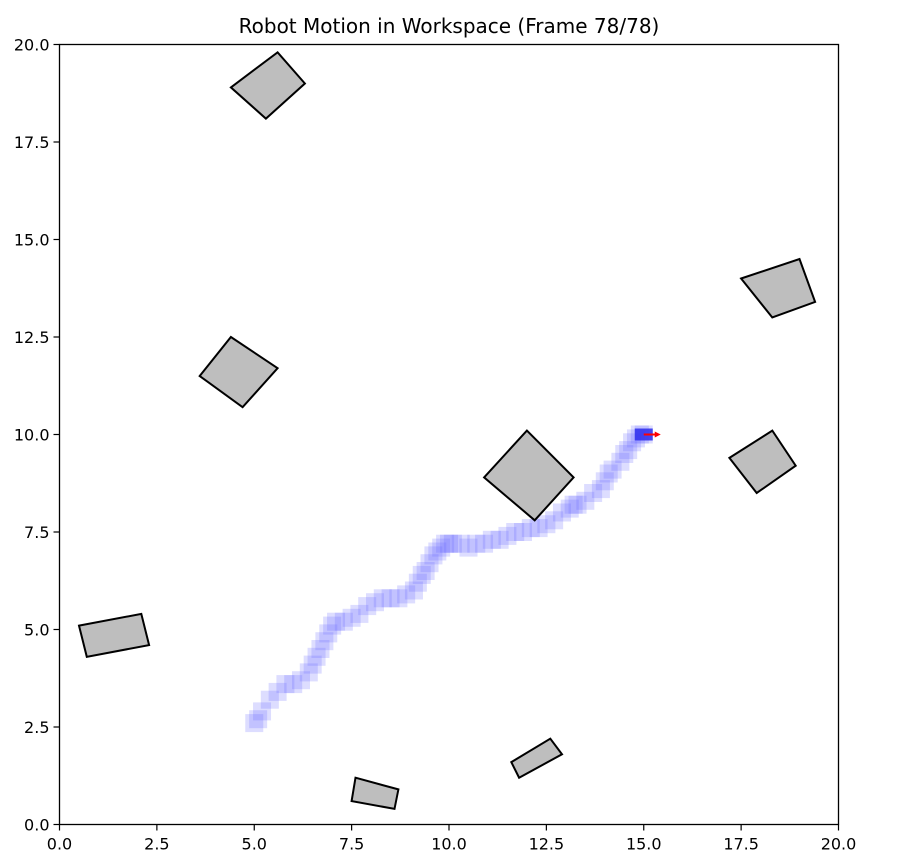  Describe the element at coordinates (36, 727) in the screenshot. I see `y-tick-label: 2.5` at that location.